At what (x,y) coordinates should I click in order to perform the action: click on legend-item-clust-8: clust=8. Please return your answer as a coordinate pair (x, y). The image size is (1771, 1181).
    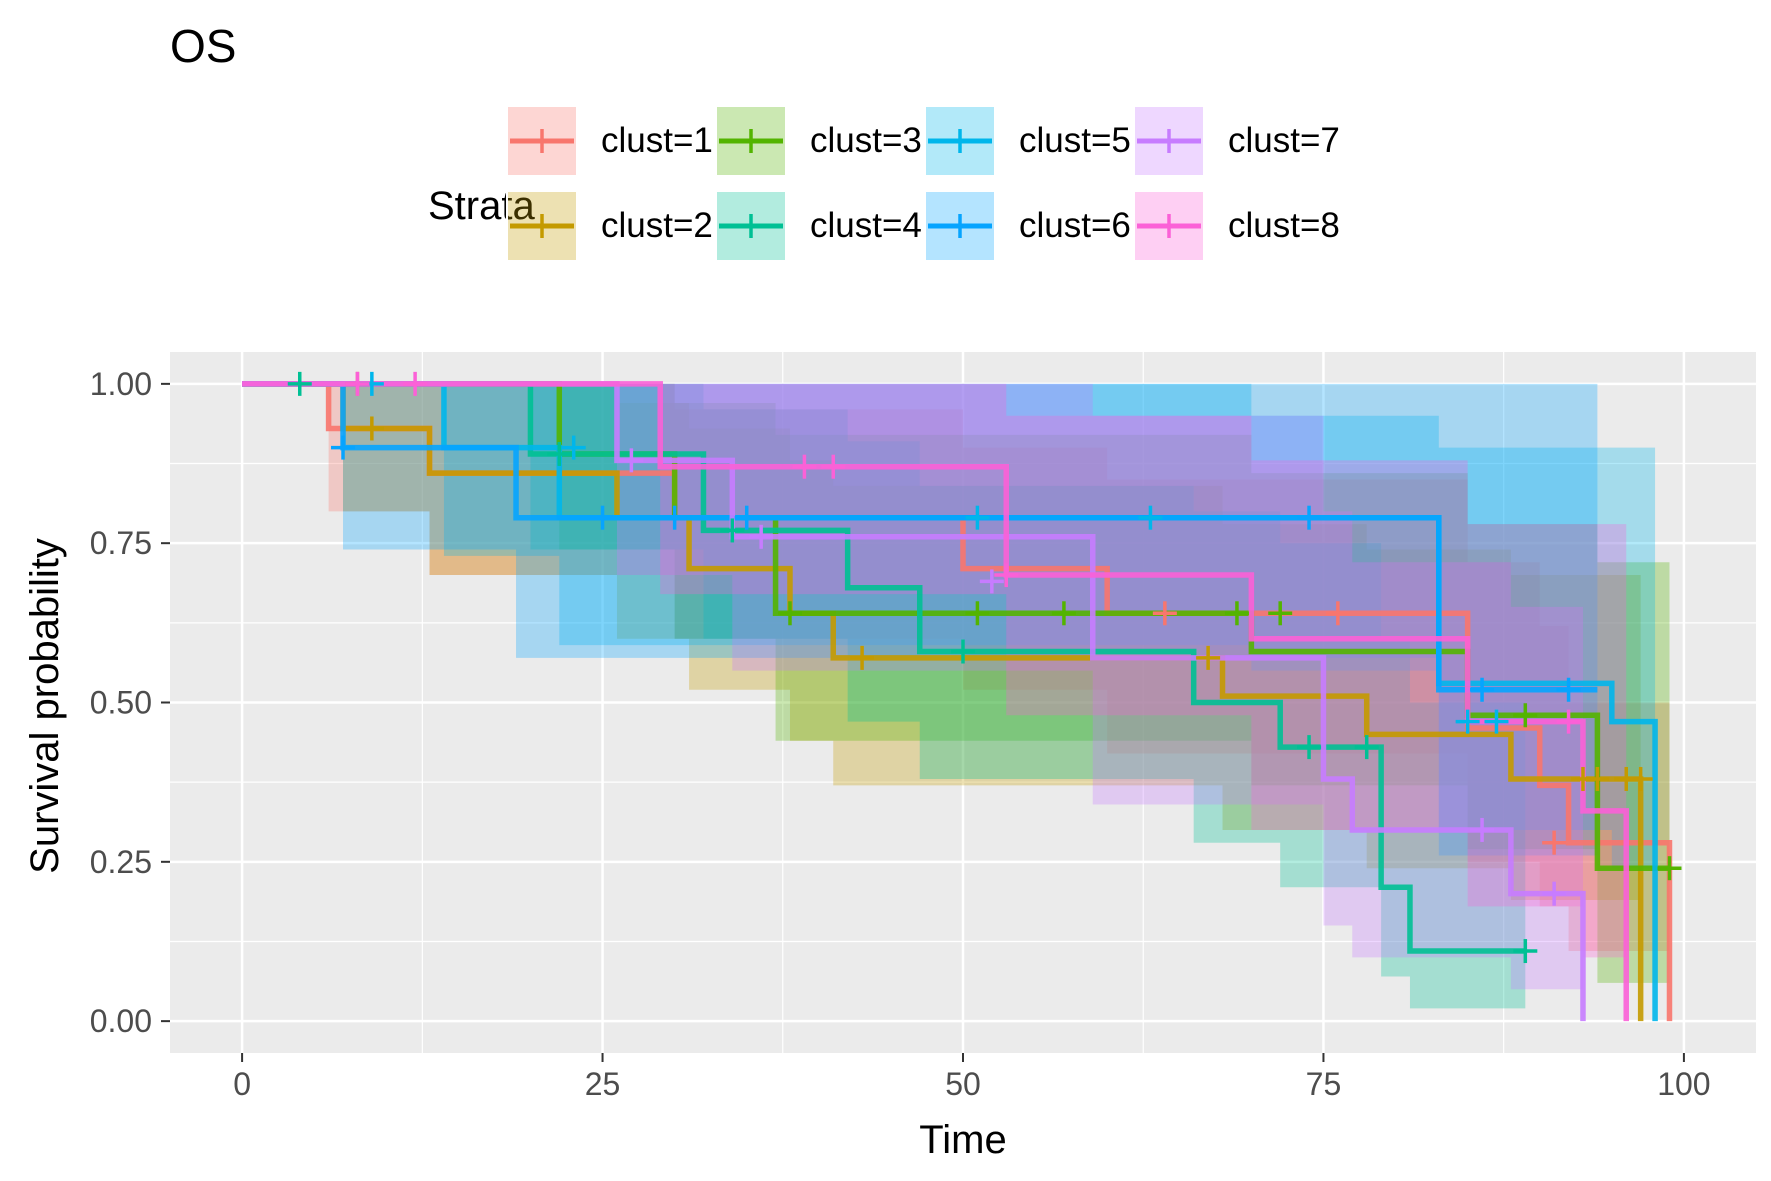
    Looking at the image, I should click on (1248, 226).